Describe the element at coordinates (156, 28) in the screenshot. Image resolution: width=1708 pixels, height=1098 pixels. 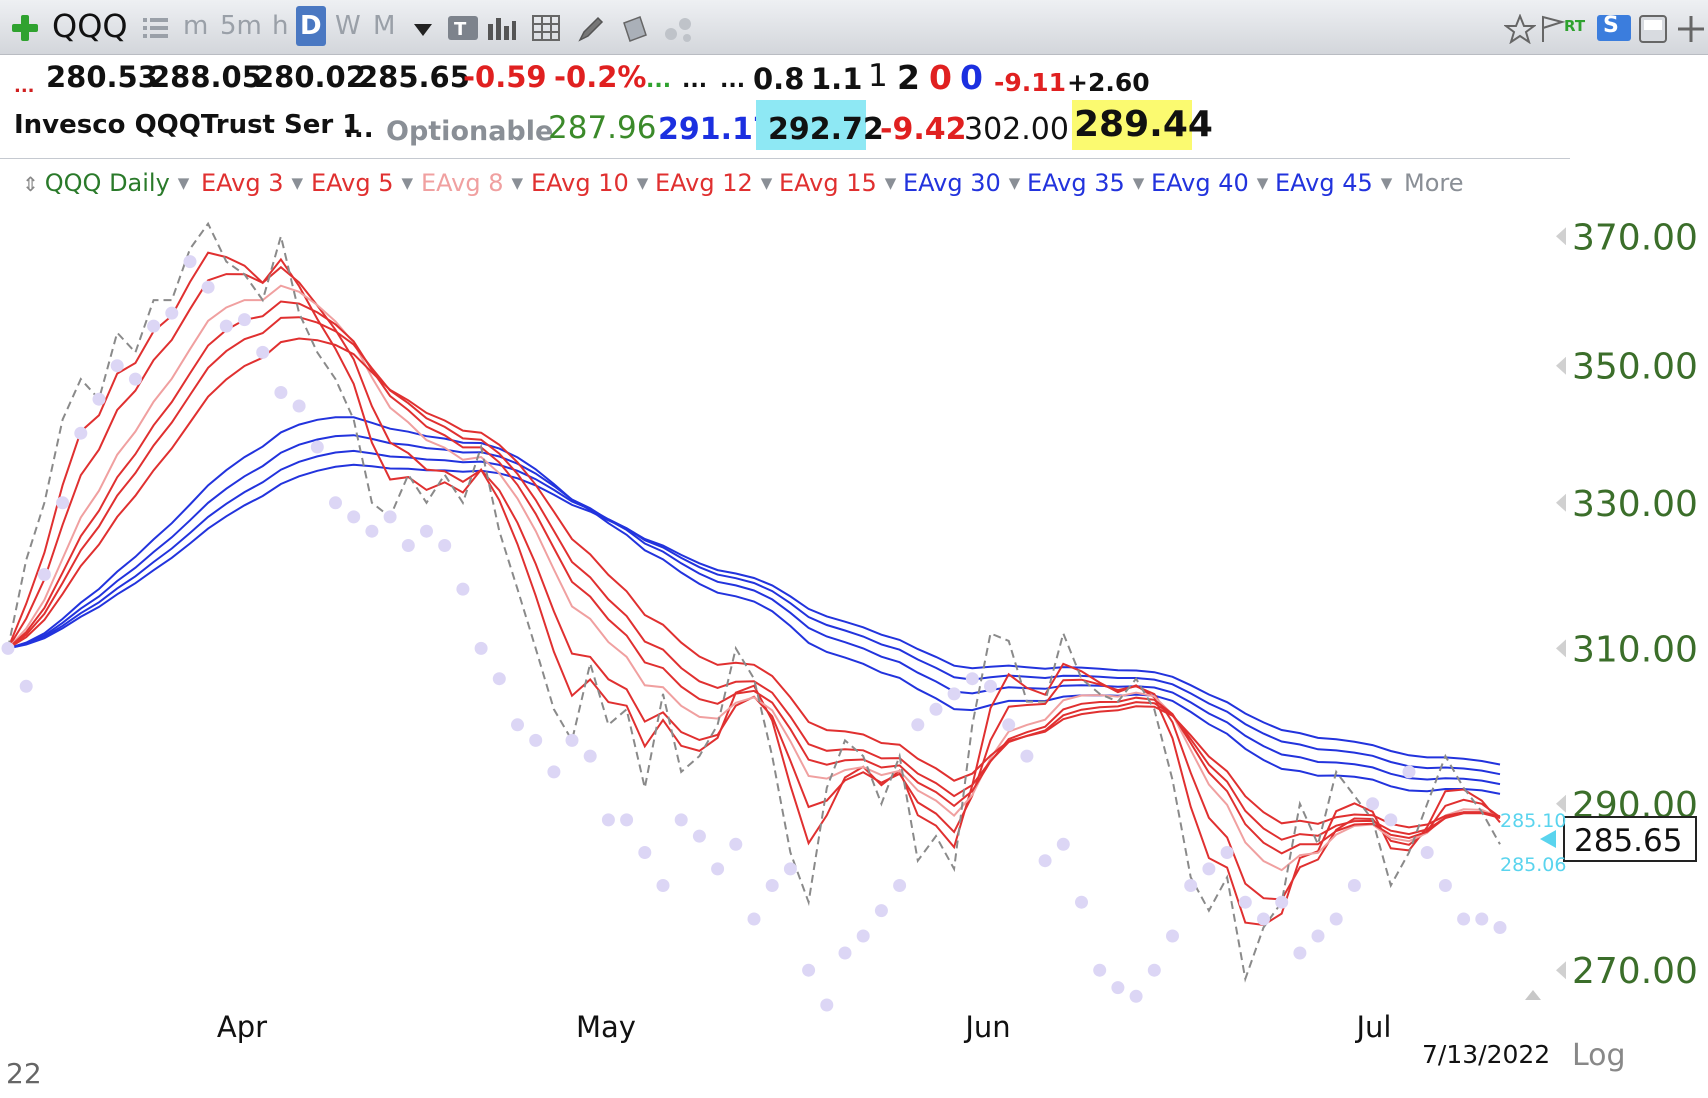
I see `list-icon` at that location.